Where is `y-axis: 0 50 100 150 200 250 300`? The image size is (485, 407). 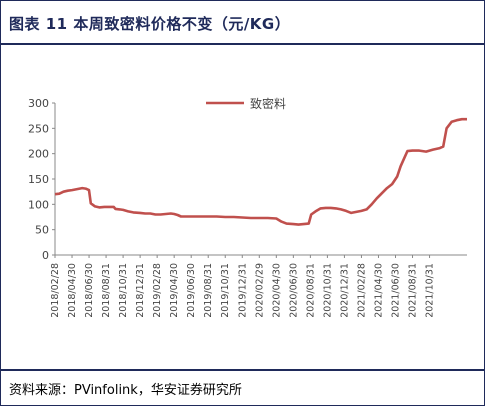
y-axis: 0 50 100 150 200 250 300 is located at coordinates (42, 179).